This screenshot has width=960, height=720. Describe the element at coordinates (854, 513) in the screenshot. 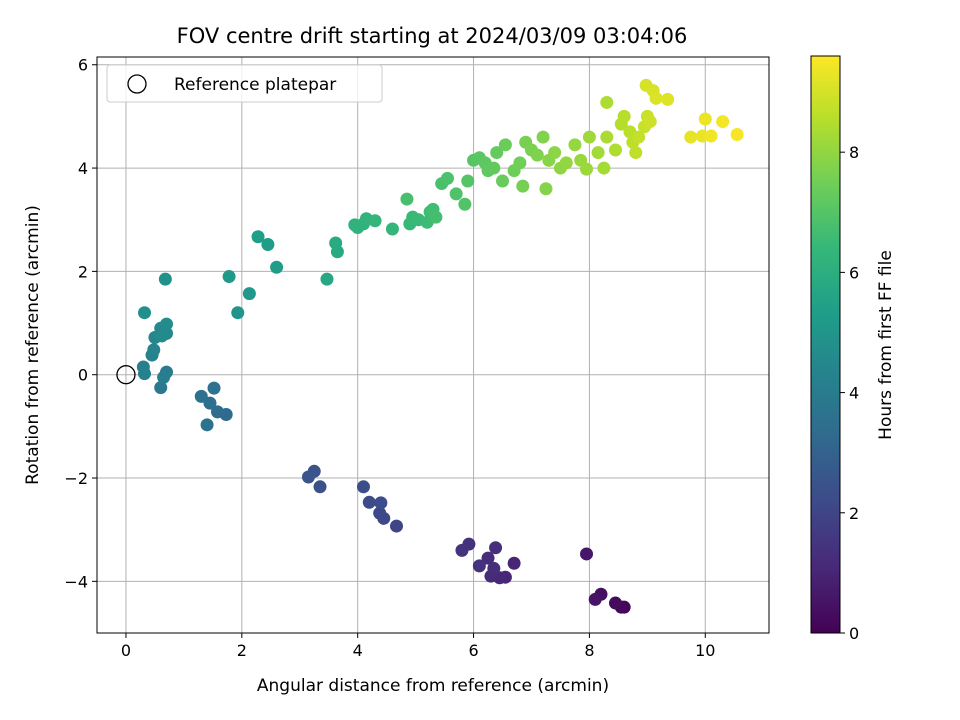

I see `colorbar-tick-label: 2` at that location.